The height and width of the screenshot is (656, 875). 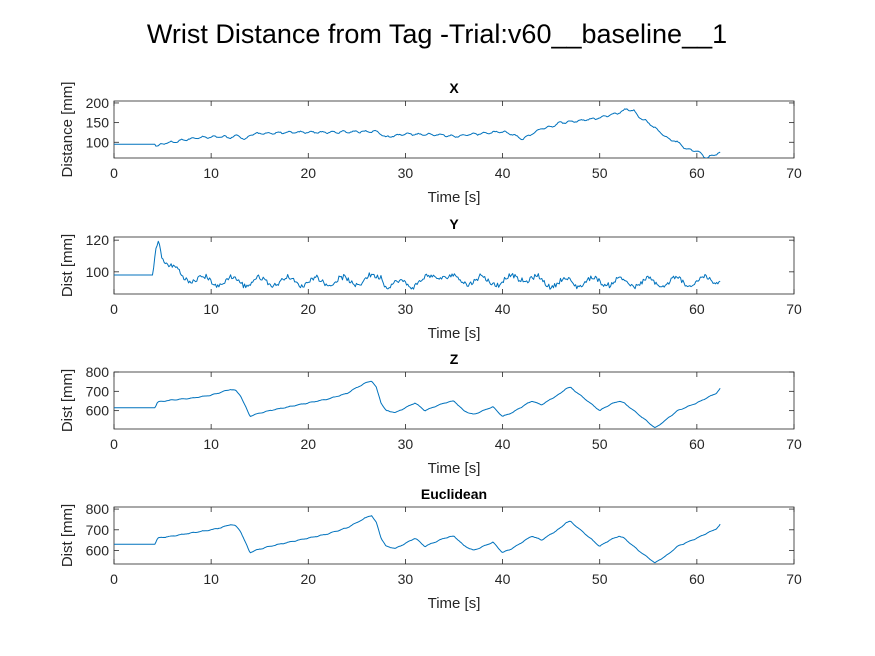 What do you see at coordinates (98, 103) in the screenshot?
I see `y-tick-label: 200` at bounding box center [98, 103].